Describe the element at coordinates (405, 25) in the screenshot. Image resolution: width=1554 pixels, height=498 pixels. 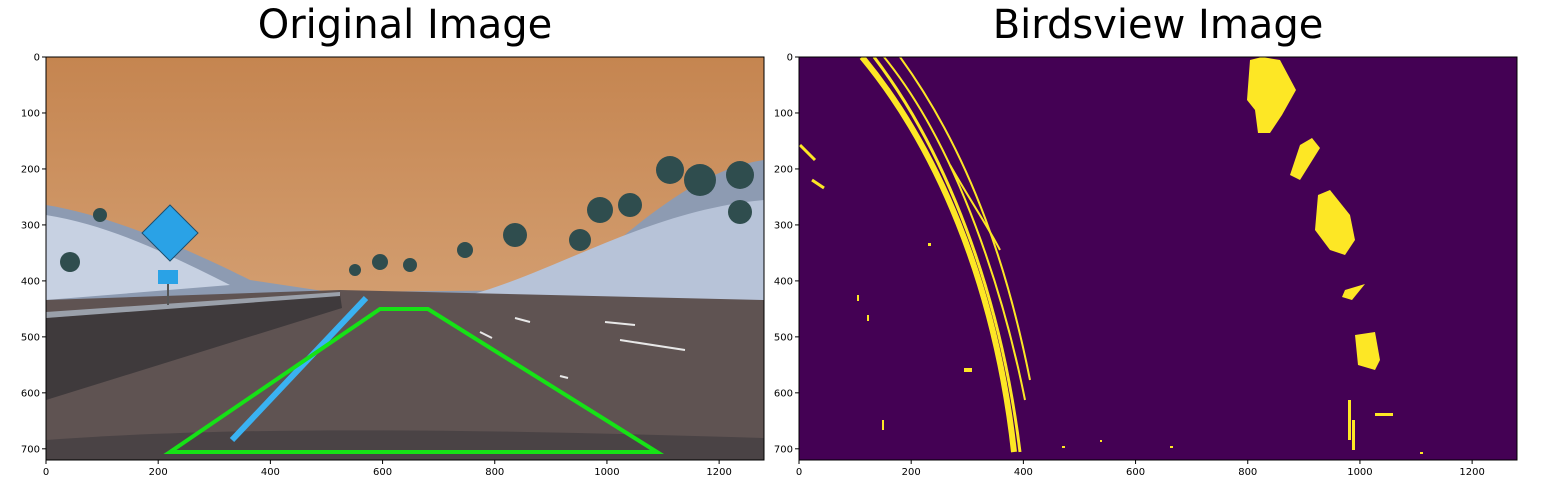
I see `chart-title: Original Image` at that location.